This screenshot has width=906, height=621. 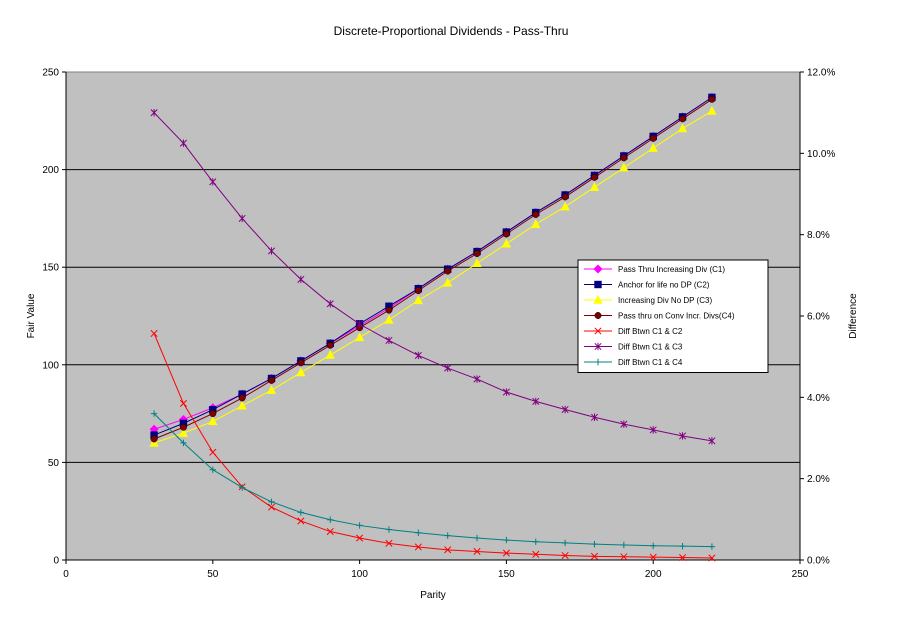 What do you see at coordinates (821, 154) in the screenshot?
I see `y2-tick-label: 10.0%` at bounding box center [821, 154].